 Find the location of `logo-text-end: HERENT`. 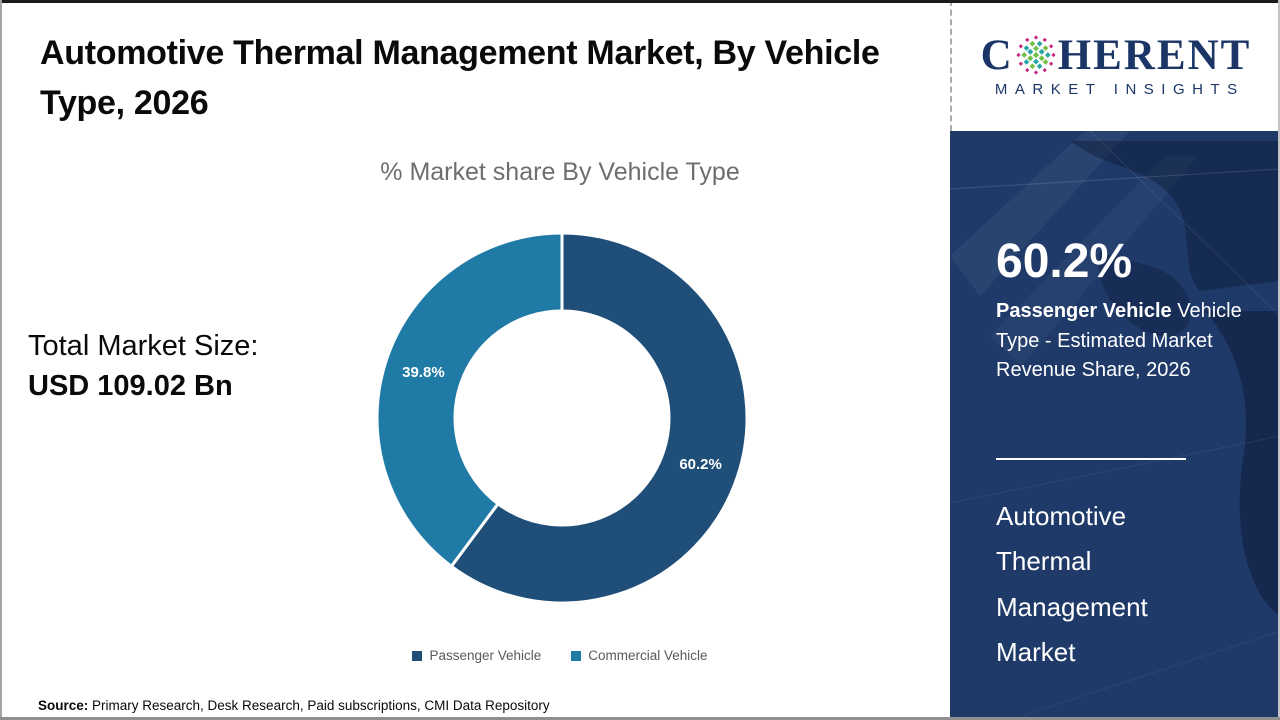

logo-text-end: HERENT is located at coordinates (1154, 55).